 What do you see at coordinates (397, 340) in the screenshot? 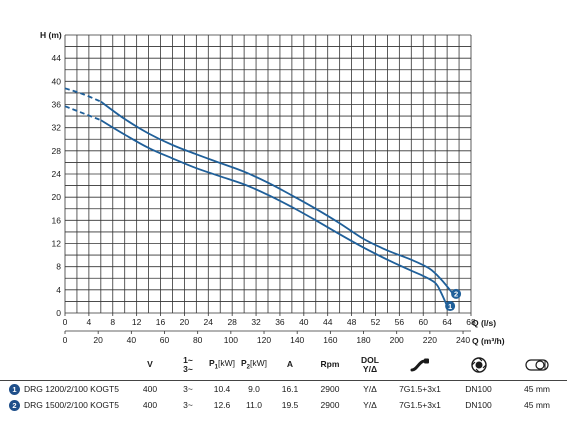
I see `x2-tick-label: 200` at bounding box center [397, 340].